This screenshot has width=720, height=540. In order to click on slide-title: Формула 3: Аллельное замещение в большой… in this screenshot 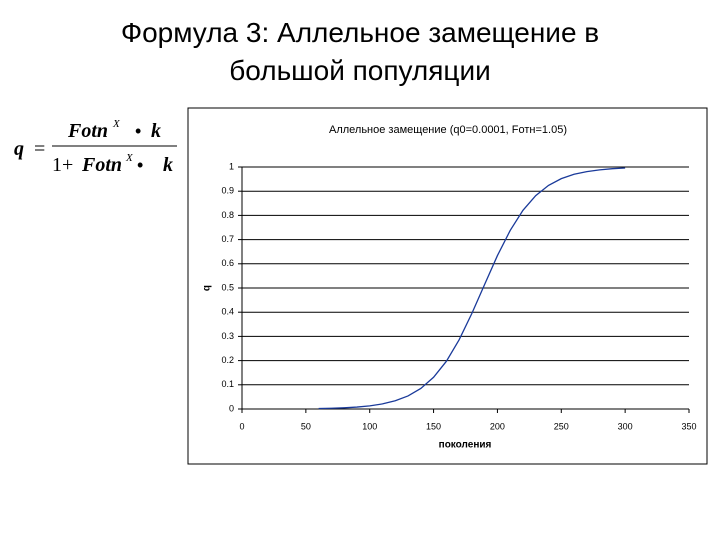, I will do `click(360, 51)`.